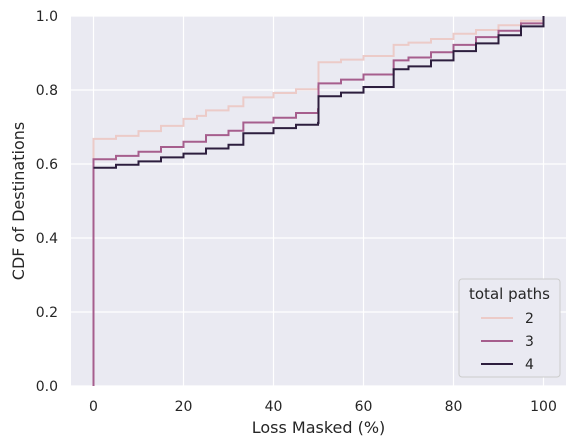 Image resolution: width=577 pixels, height=447 pixels. What do you see at coordinates (18, 201) in the screenshot?
I see `y-axis-label: CDF of Destinations` at bounding box center [18, 201].